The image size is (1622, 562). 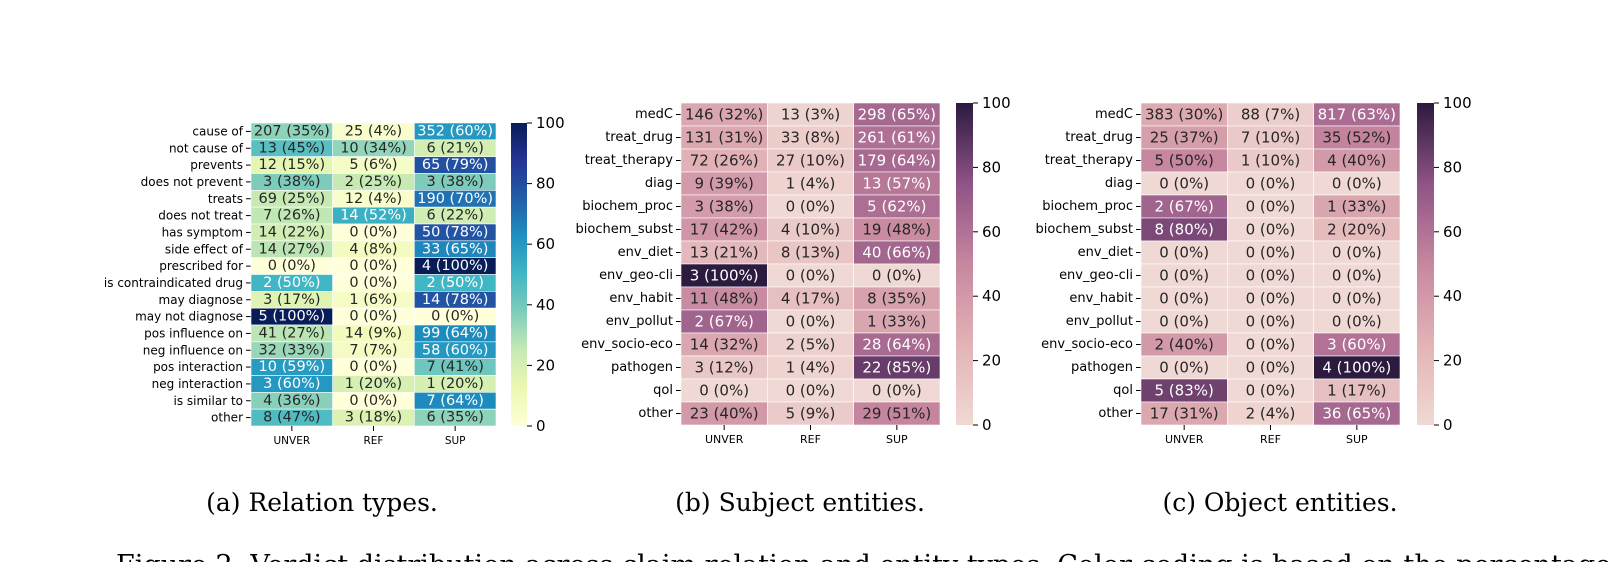 I want to click on colorbar-tick-label: 20, so click(x=1452, y=361).